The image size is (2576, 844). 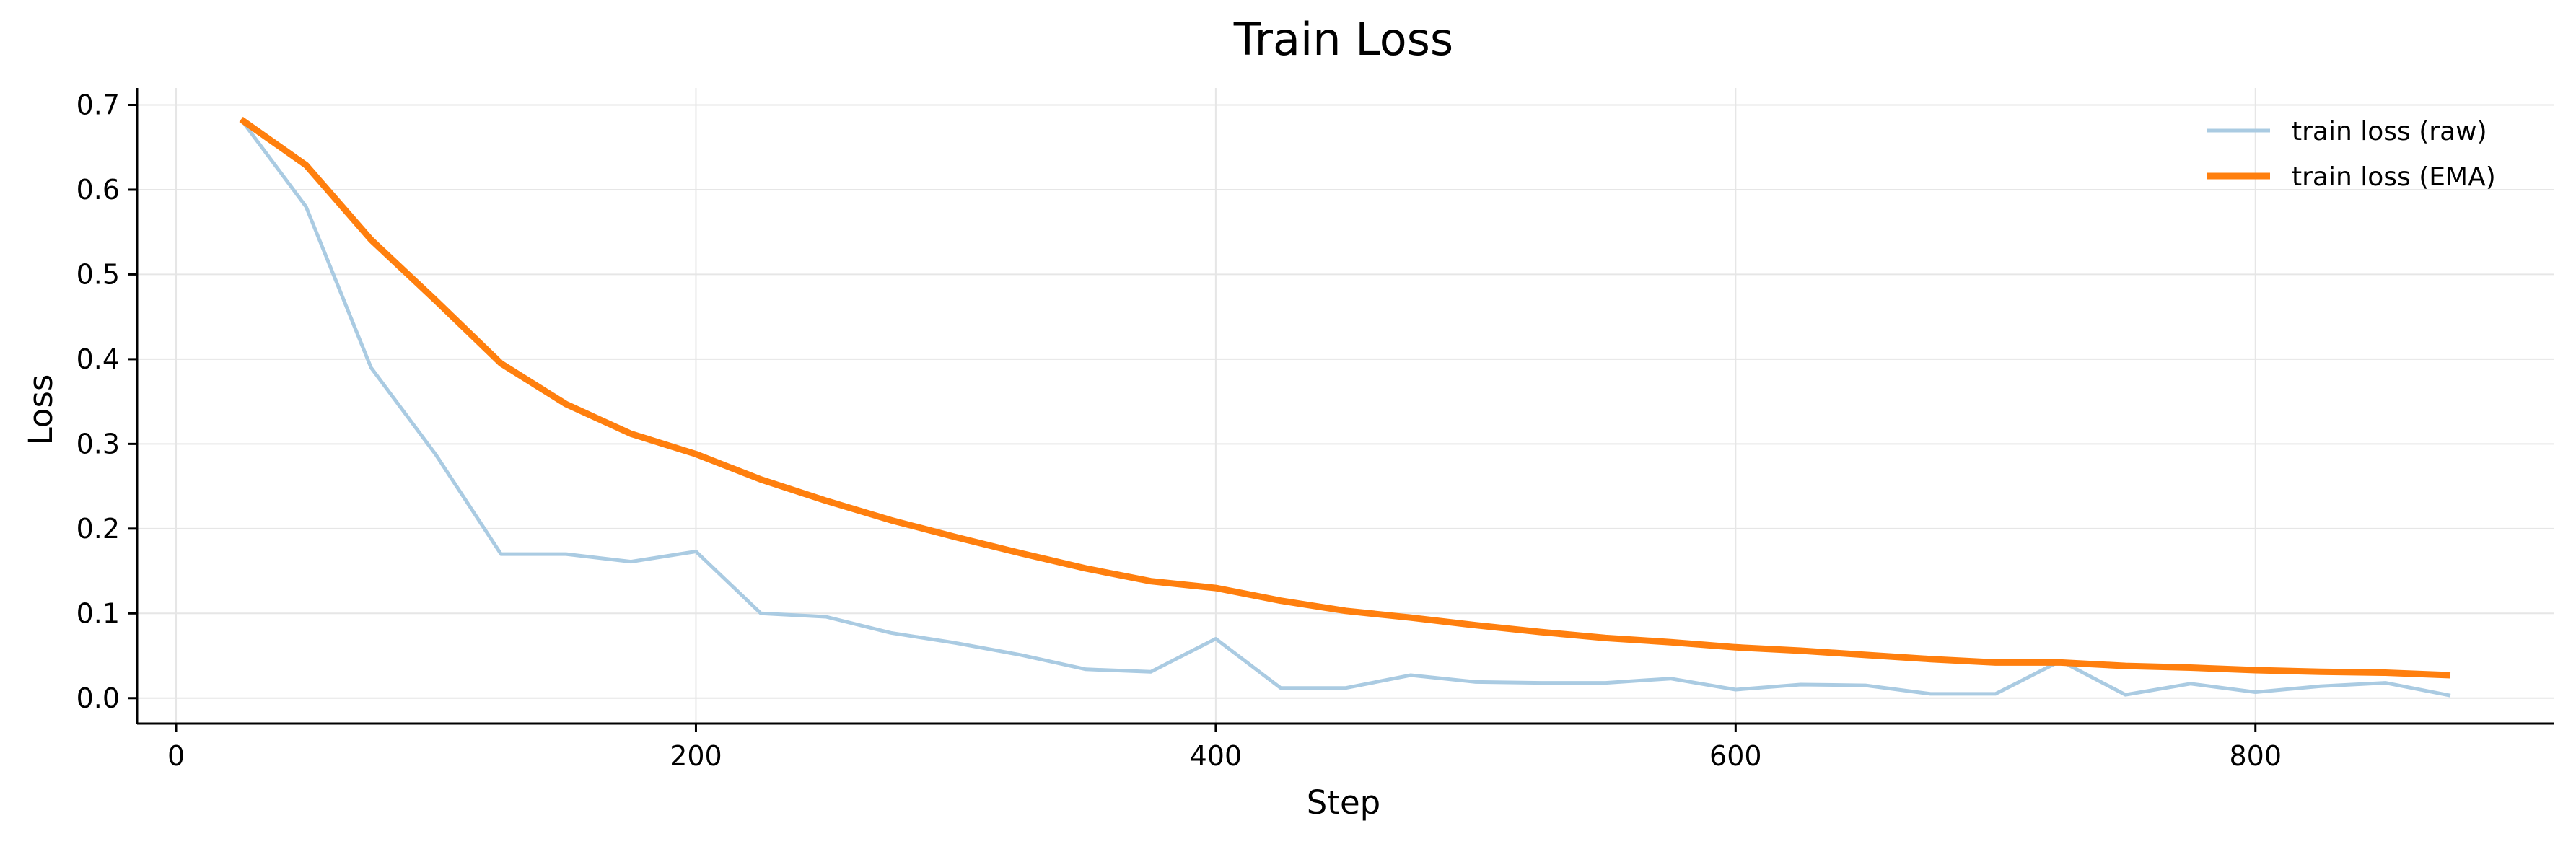 What do you see at coordinates (1343, 39) in the screenshot?
I see `chart-title: Train Loss` at bounding box center [1343, 39].